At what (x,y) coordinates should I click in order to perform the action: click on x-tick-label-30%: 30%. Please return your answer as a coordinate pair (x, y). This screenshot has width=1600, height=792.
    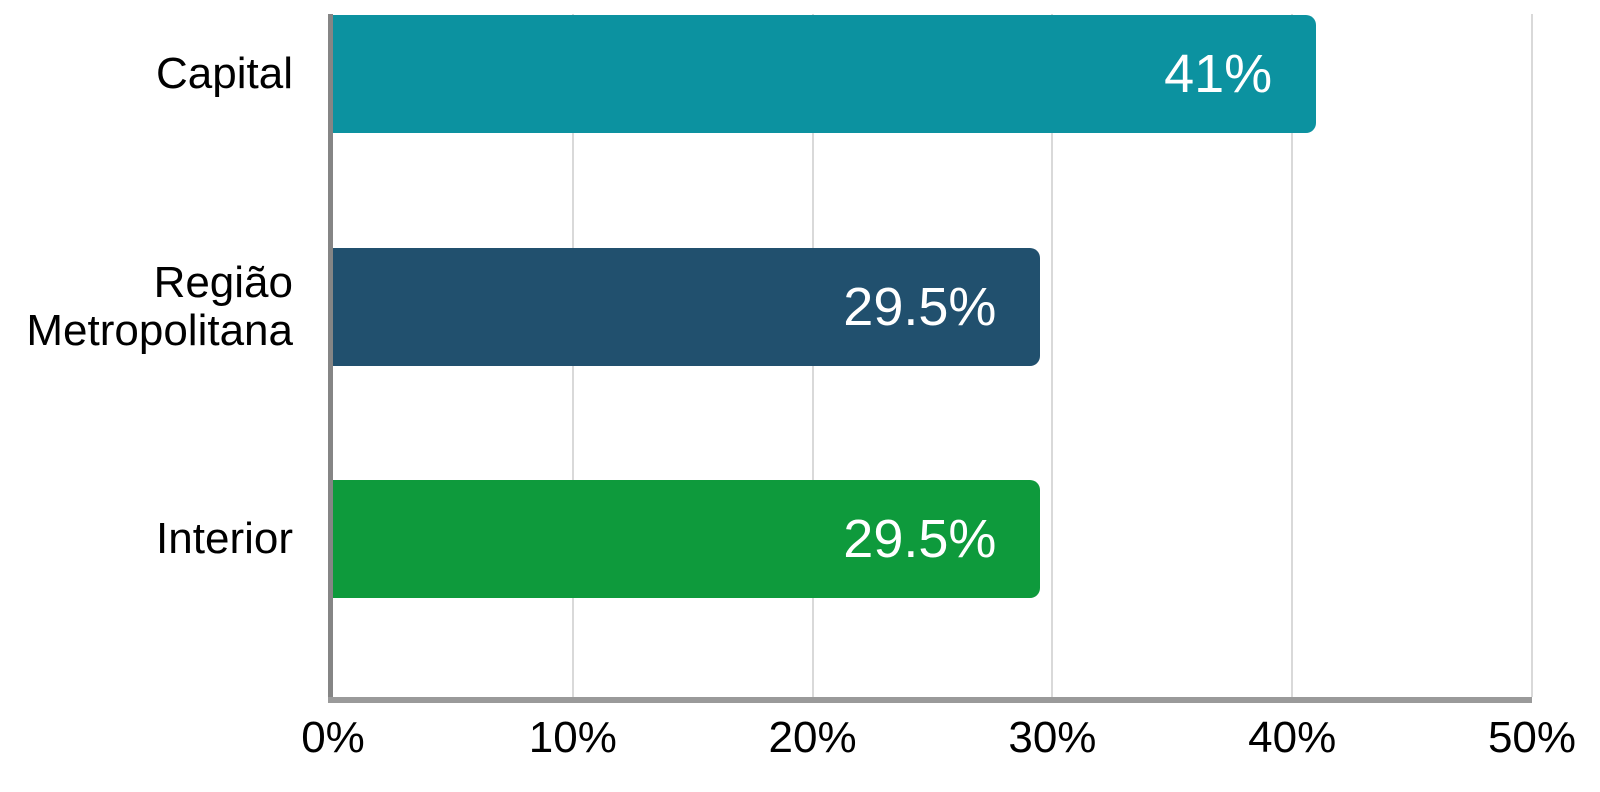
    Looking at the image, I should click on (1052, 737).